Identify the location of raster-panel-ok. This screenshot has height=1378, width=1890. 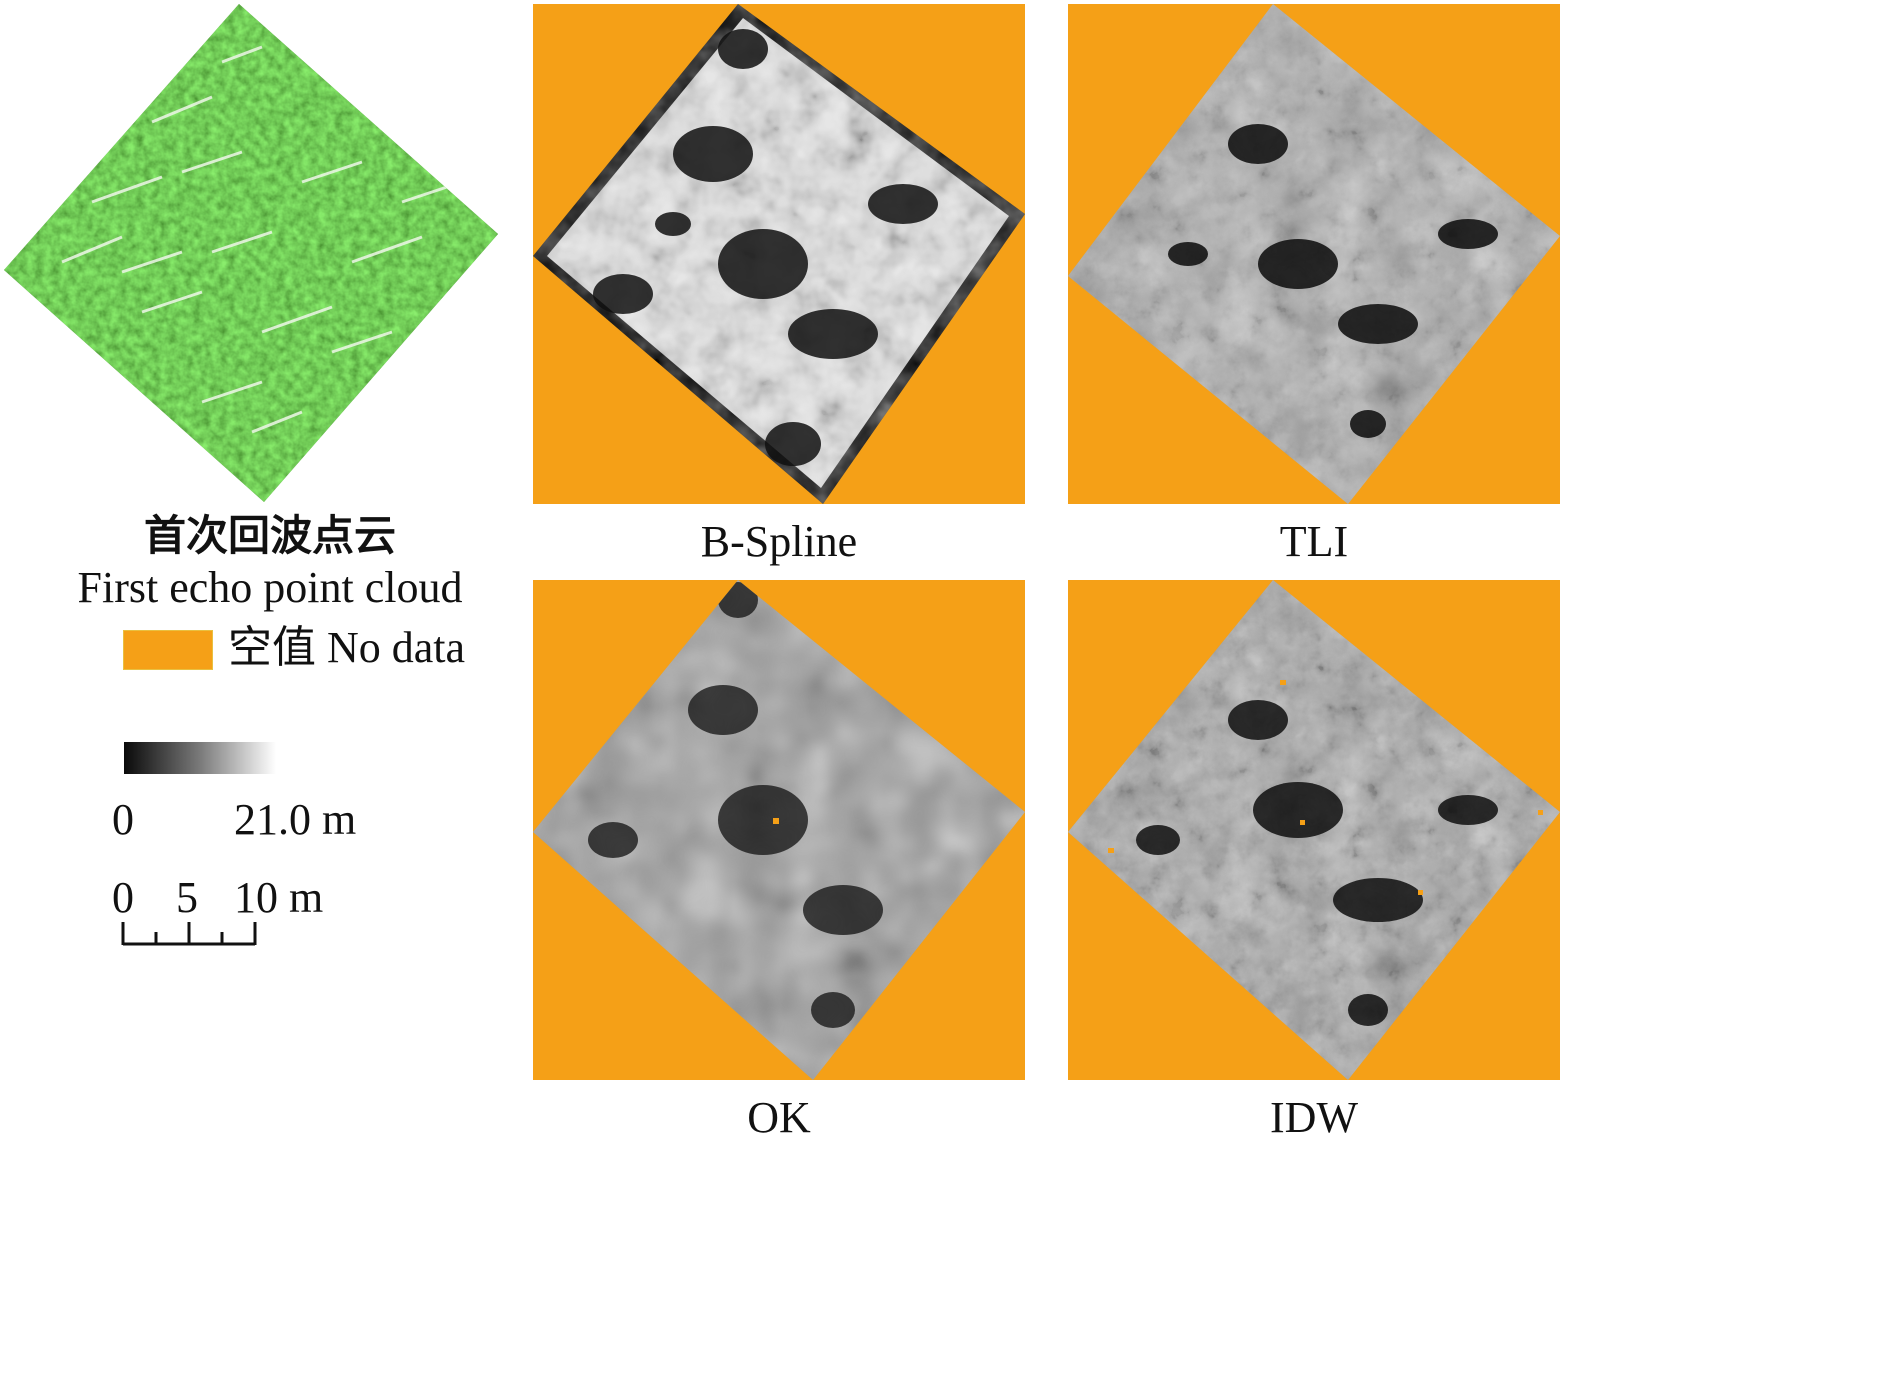
(779, 830).